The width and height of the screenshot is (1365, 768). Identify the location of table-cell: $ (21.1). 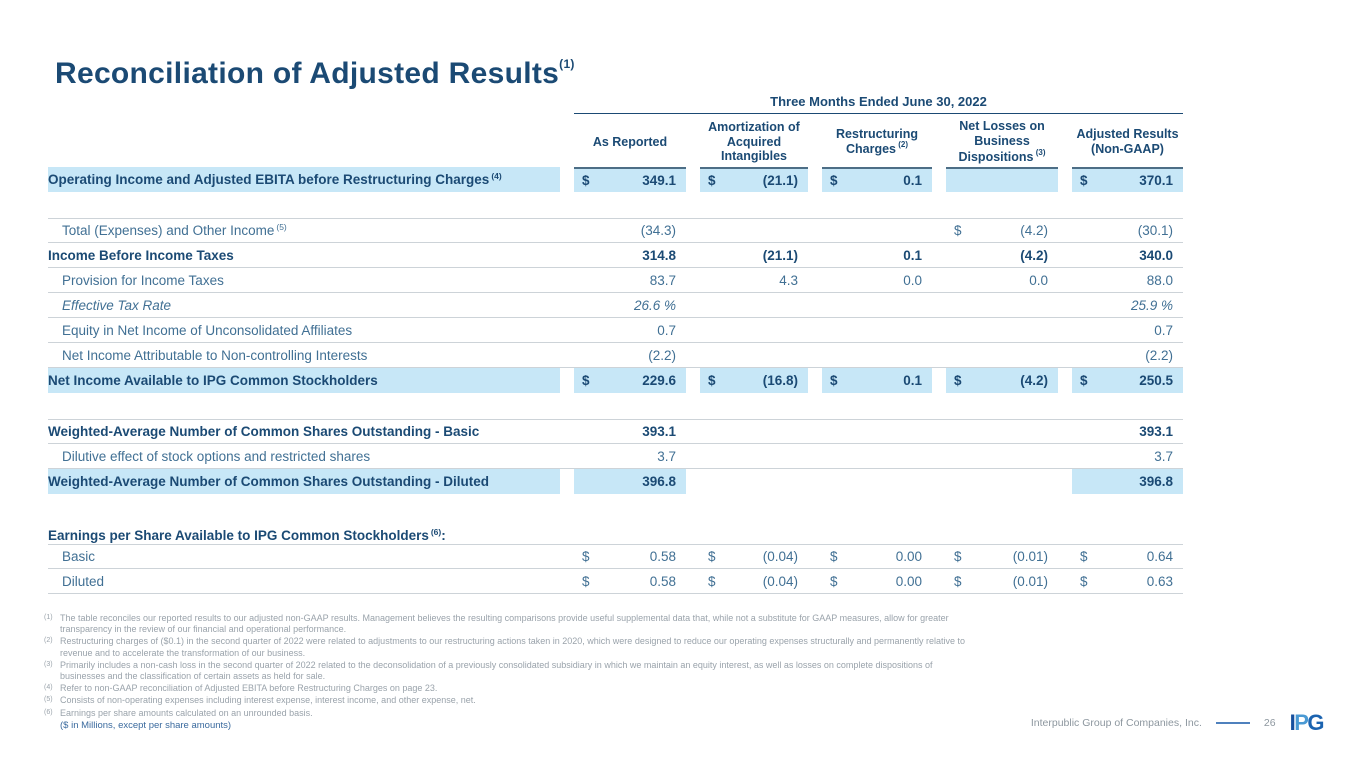
(754, 179).